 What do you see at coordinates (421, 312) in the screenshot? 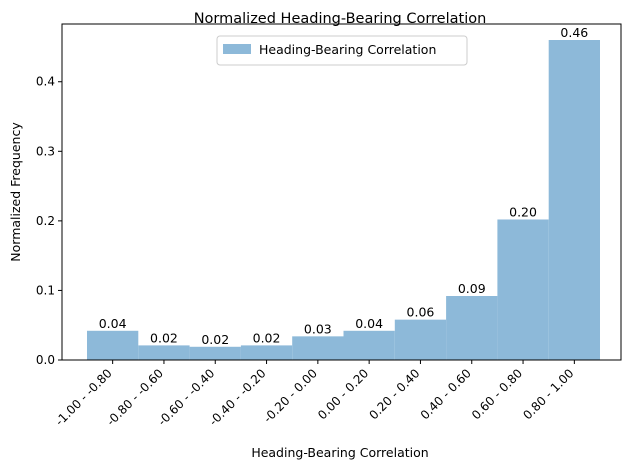
I see `data-label: 0.06` at bounding box center [421, 312].